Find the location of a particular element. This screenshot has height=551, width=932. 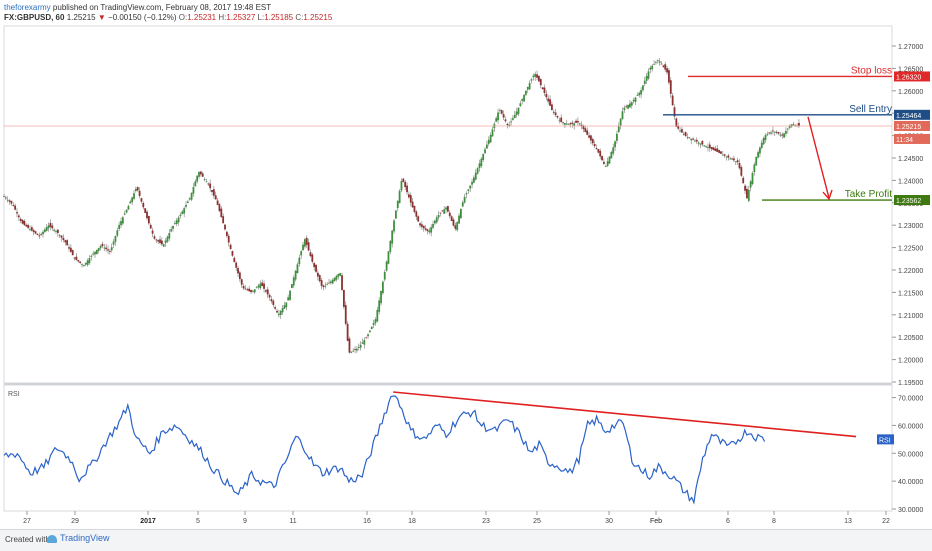

sell-entry-price-tag: 1.25464 is located at coordinates (908, 116).